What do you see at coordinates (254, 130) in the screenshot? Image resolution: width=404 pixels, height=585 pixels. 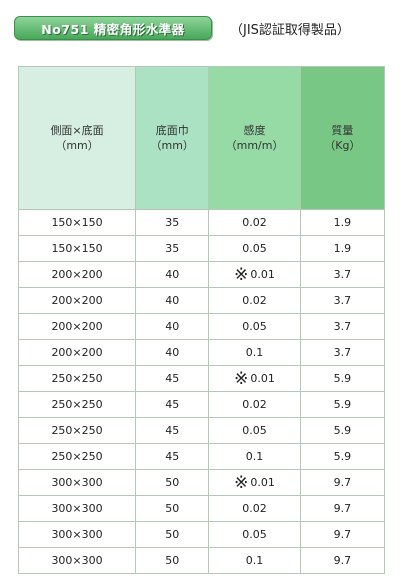 I see `column-header-label: 感度` at bounding box center [254, 130].